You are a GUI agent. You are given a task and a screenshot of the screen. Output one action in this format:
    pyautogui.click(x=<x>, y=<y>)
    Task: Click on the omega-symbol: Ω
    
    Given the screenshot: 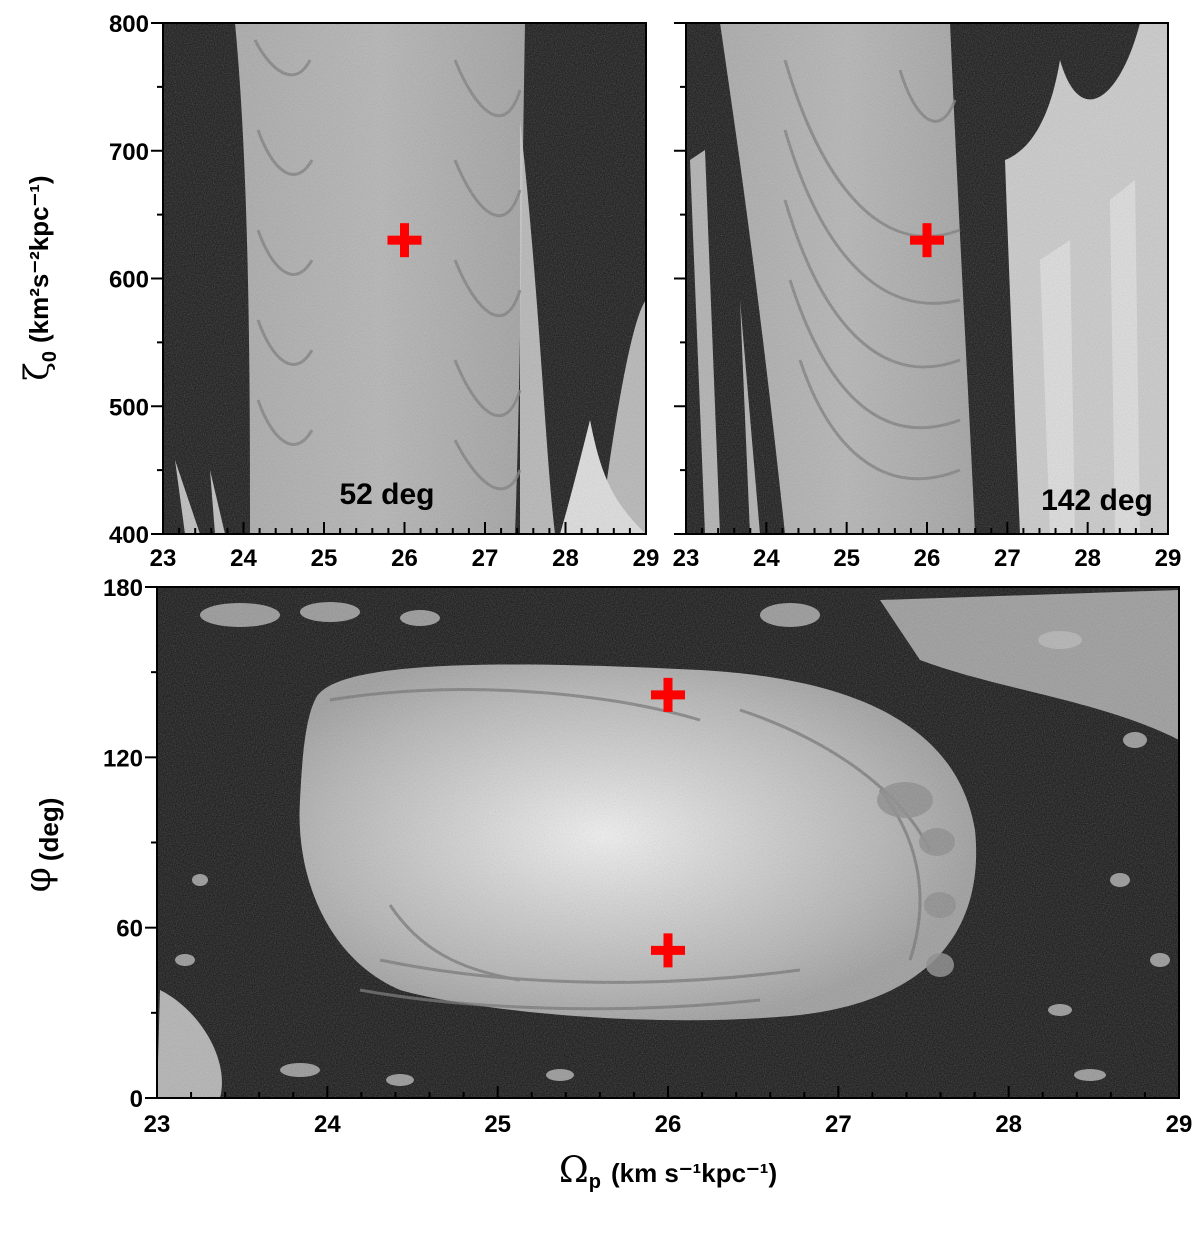 What is the action you would take?
    pyautogui.click(x=574, y=1170)
    